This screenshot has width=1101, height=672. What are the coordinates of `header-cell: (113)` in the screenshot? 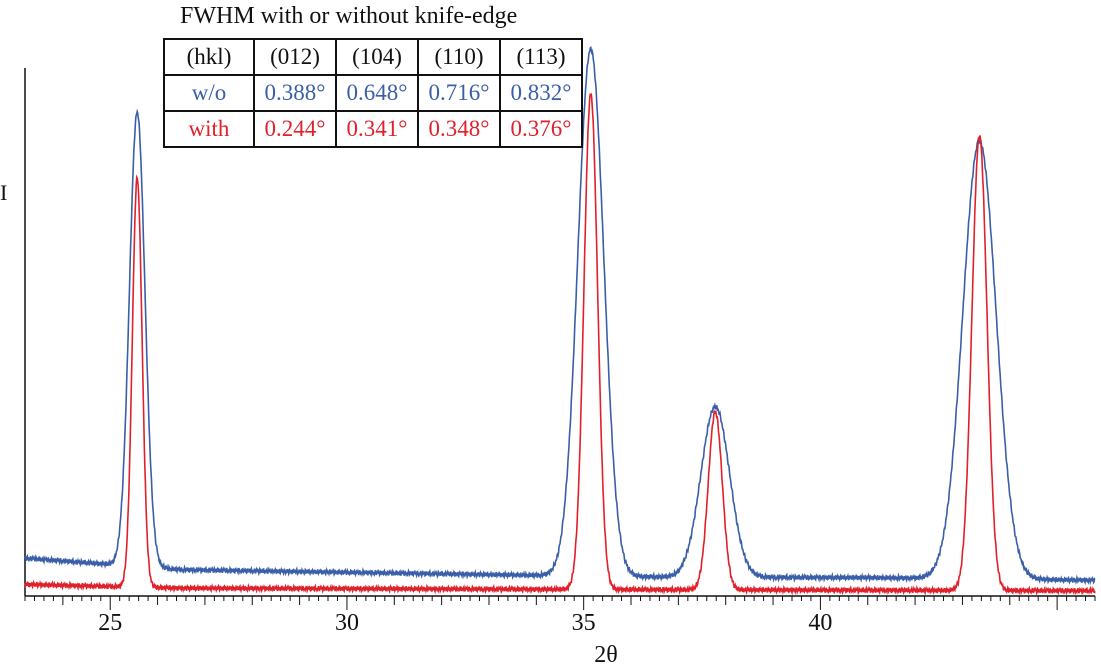 It's located at (541, 57).